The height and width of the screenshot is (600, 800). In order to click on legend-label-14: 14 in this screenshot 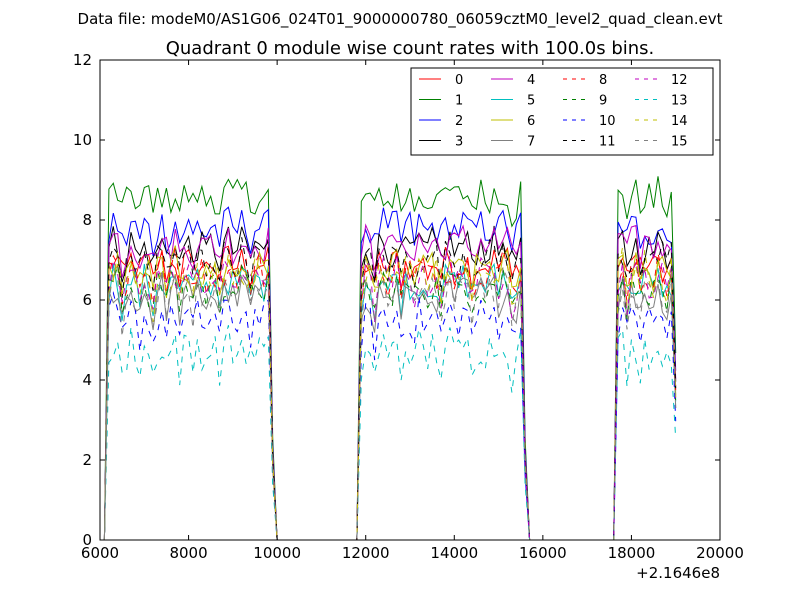, I will do `click(679, 121)`.